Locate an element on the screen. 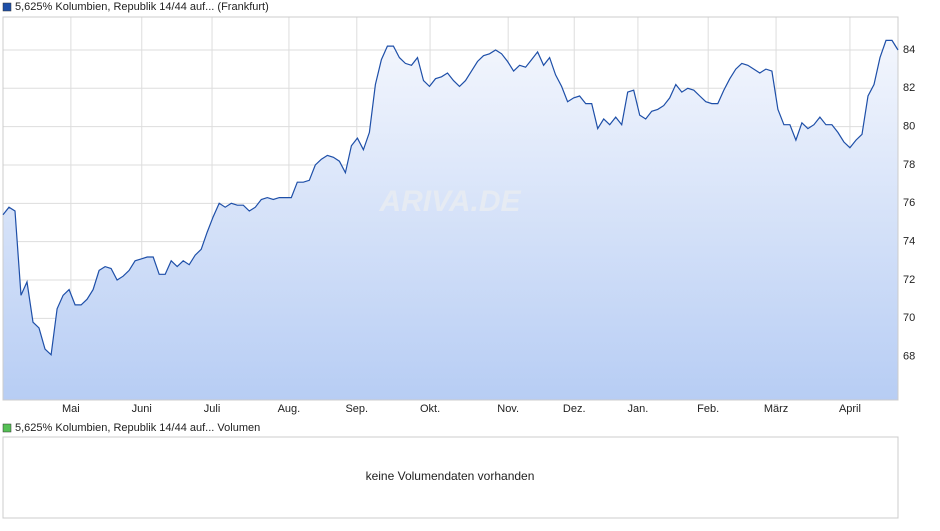 The width and height of the screenshot is (940, 531). volume-message: keine Volumendaten vorhanden is located at coordinates (450, 476).